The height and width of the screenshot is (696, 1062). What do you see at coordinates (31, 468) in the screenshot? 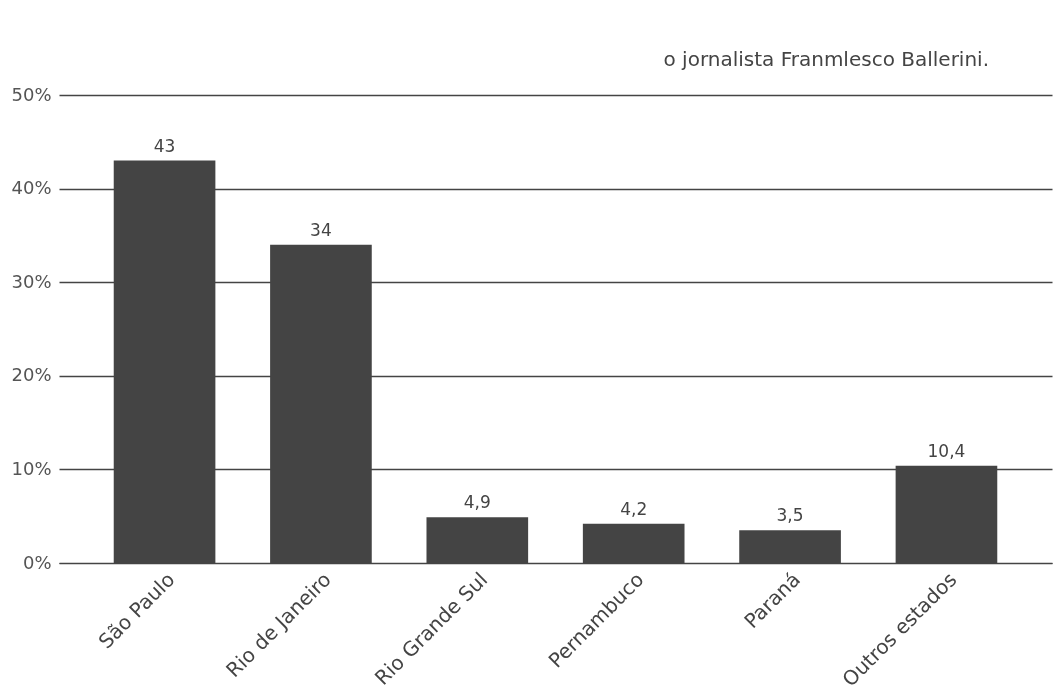
I see `y-tick-label: 10%` at bounding box center [31, 468].